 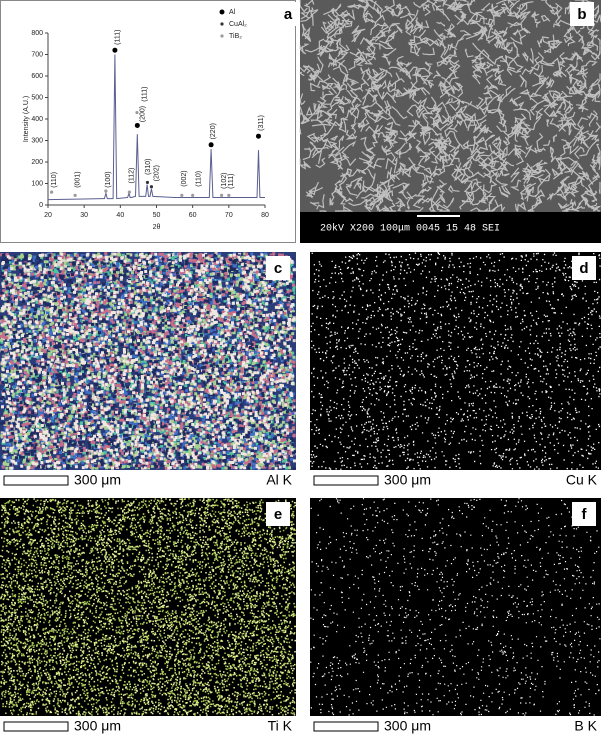 I want to click on x-tick-label: 60, so click(x=193, y=215).